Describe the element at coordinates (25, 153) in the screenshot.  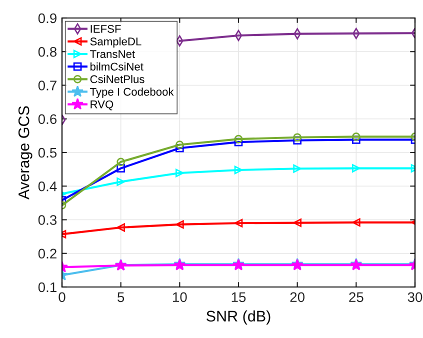
I see `y-axis-title: Average GCS` at that location.